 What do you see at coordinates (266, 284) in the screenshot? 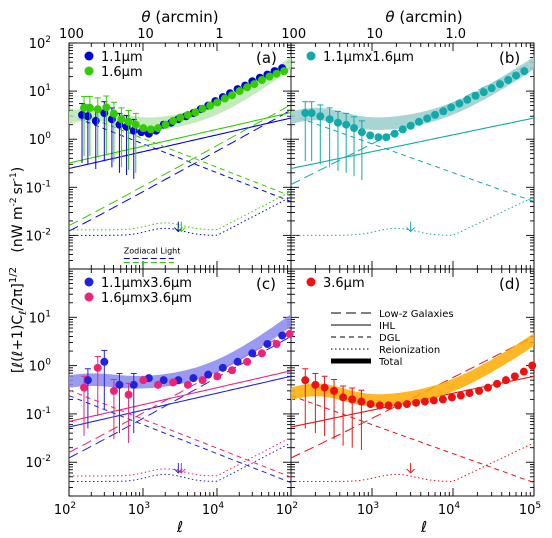
I see `panel-label: (c)` at bounding box center [266, 284].